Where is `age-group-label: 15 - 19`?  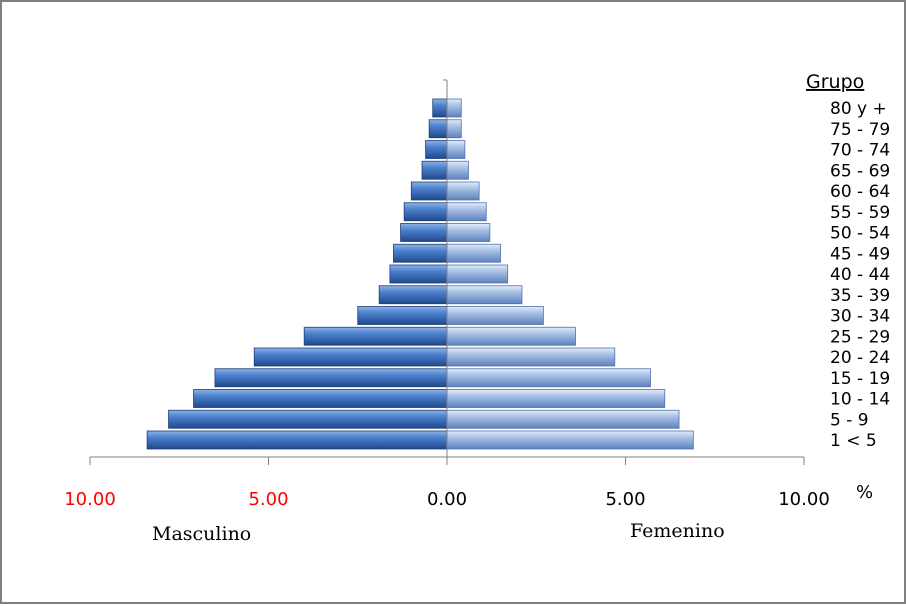
age-group-label: 15 - 19 is located at coordinates (860, 379).